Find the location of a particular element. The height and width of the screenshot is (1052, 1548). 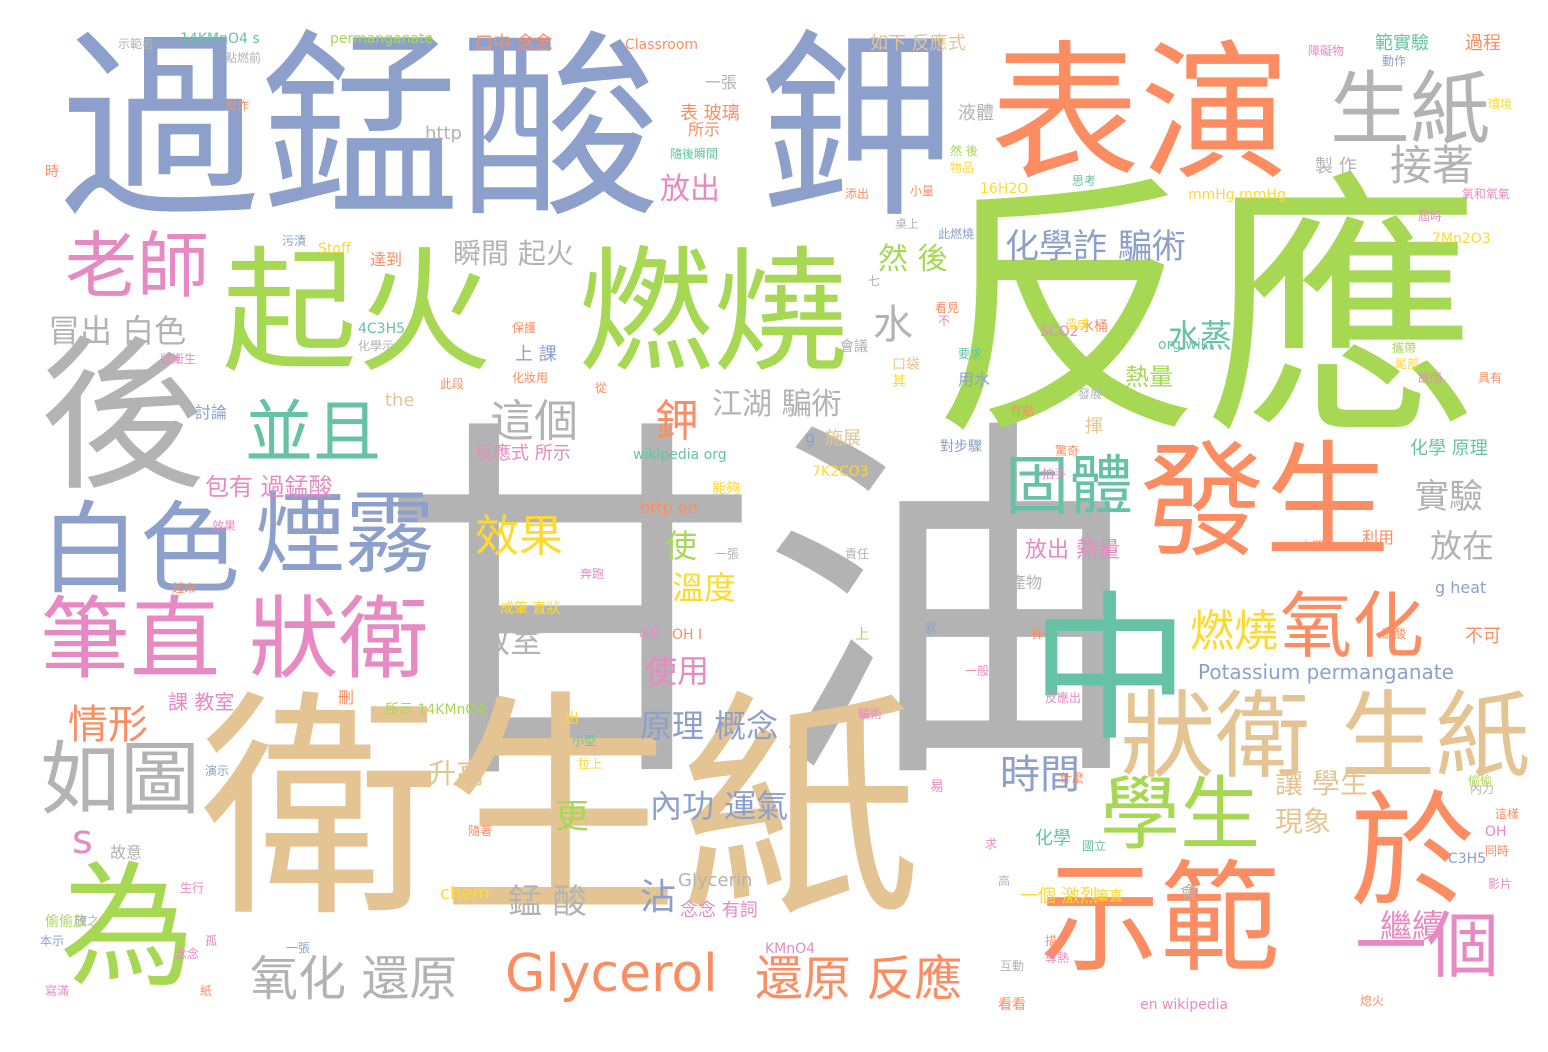

word-nenggou: 能夠 is located at coordinates (726, 489).